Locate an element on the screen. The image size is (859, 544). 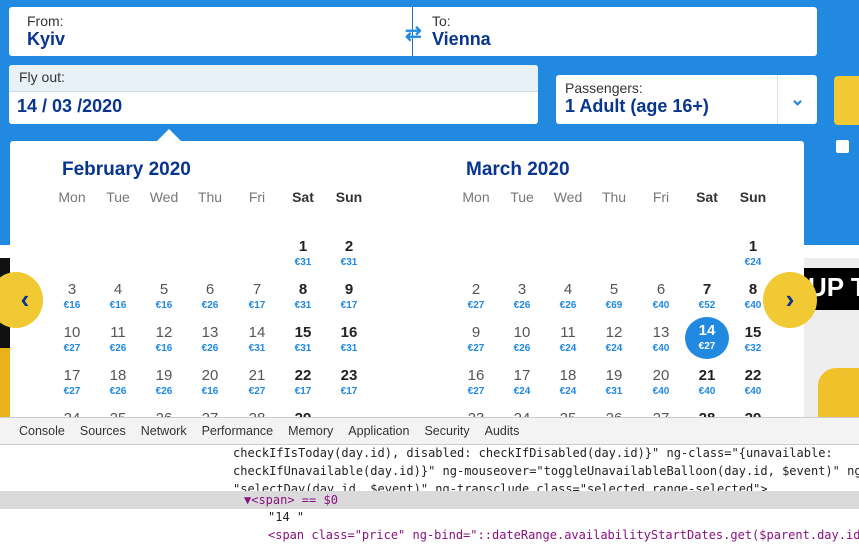
calendar-day: 21 €27 is located at coordinates (257, 388).